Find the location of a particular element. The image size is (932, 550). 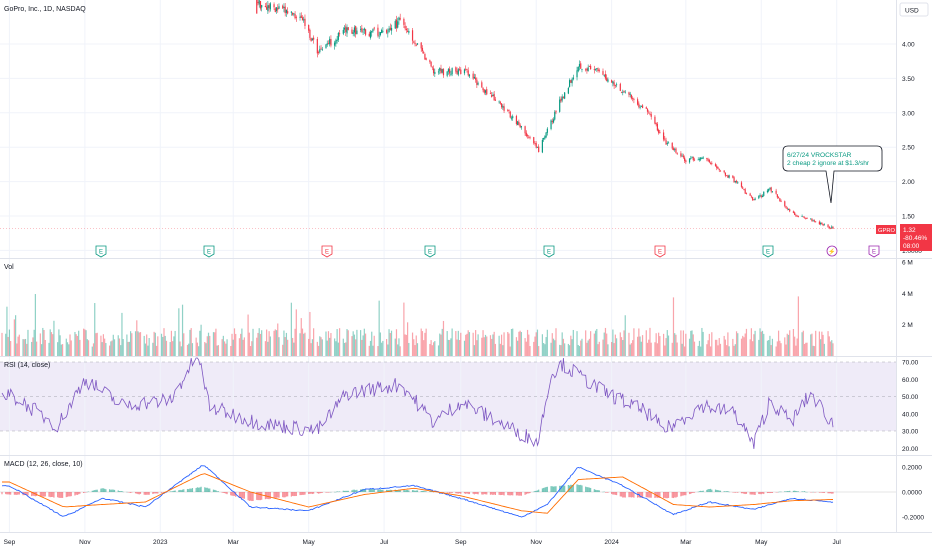

earnings-badge is located at coordinates (660, 251).